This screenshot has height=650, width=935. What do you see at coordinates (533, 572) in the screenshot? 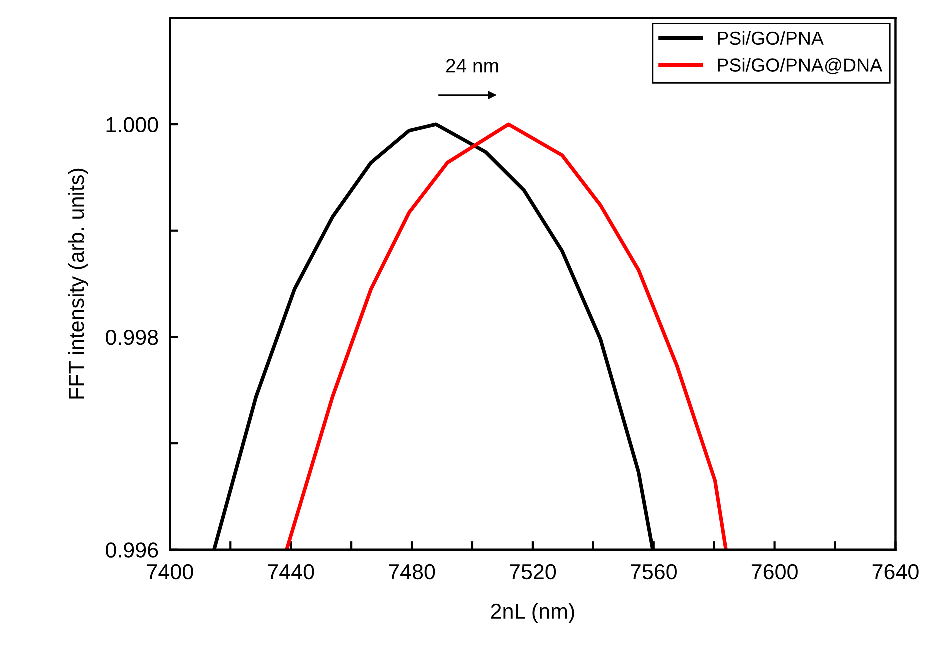
I see `x-tick-label: 7520` at bounding box center [533, 572].